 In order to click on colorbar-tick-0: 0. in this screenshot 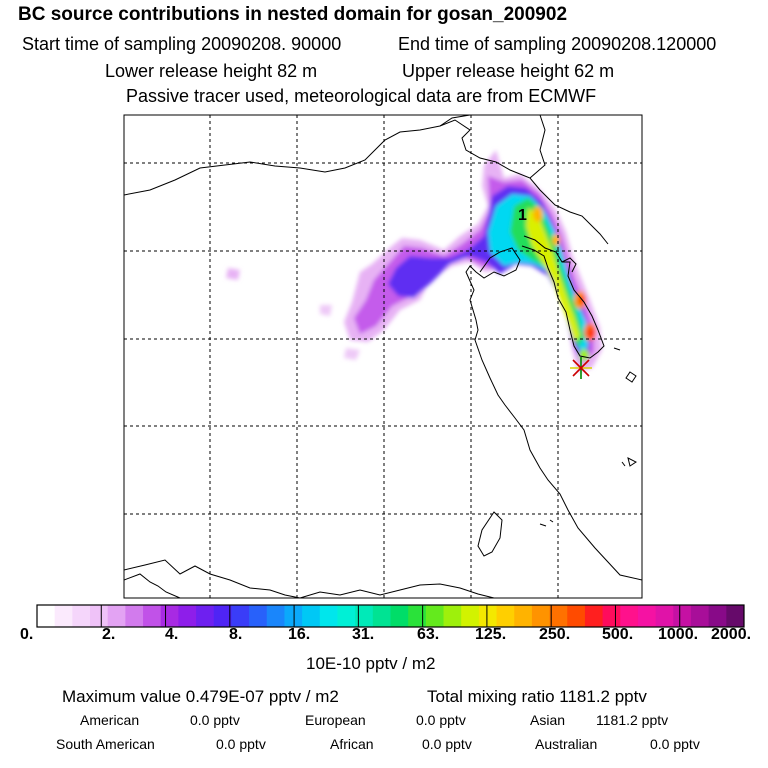, I will do `click(27, 634)`.